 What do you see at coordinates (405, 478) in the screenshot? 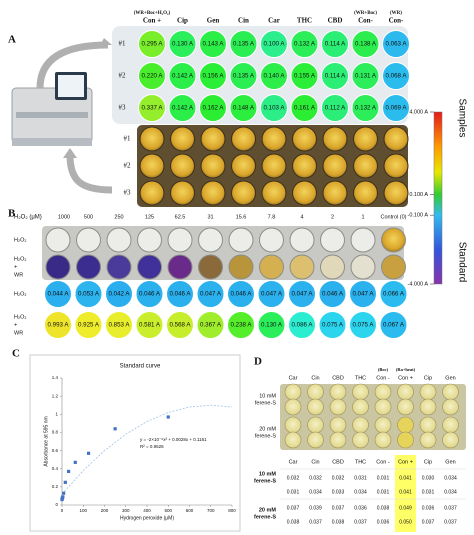
I see `table-cell: 0.041` at bounding box center [405, 478].